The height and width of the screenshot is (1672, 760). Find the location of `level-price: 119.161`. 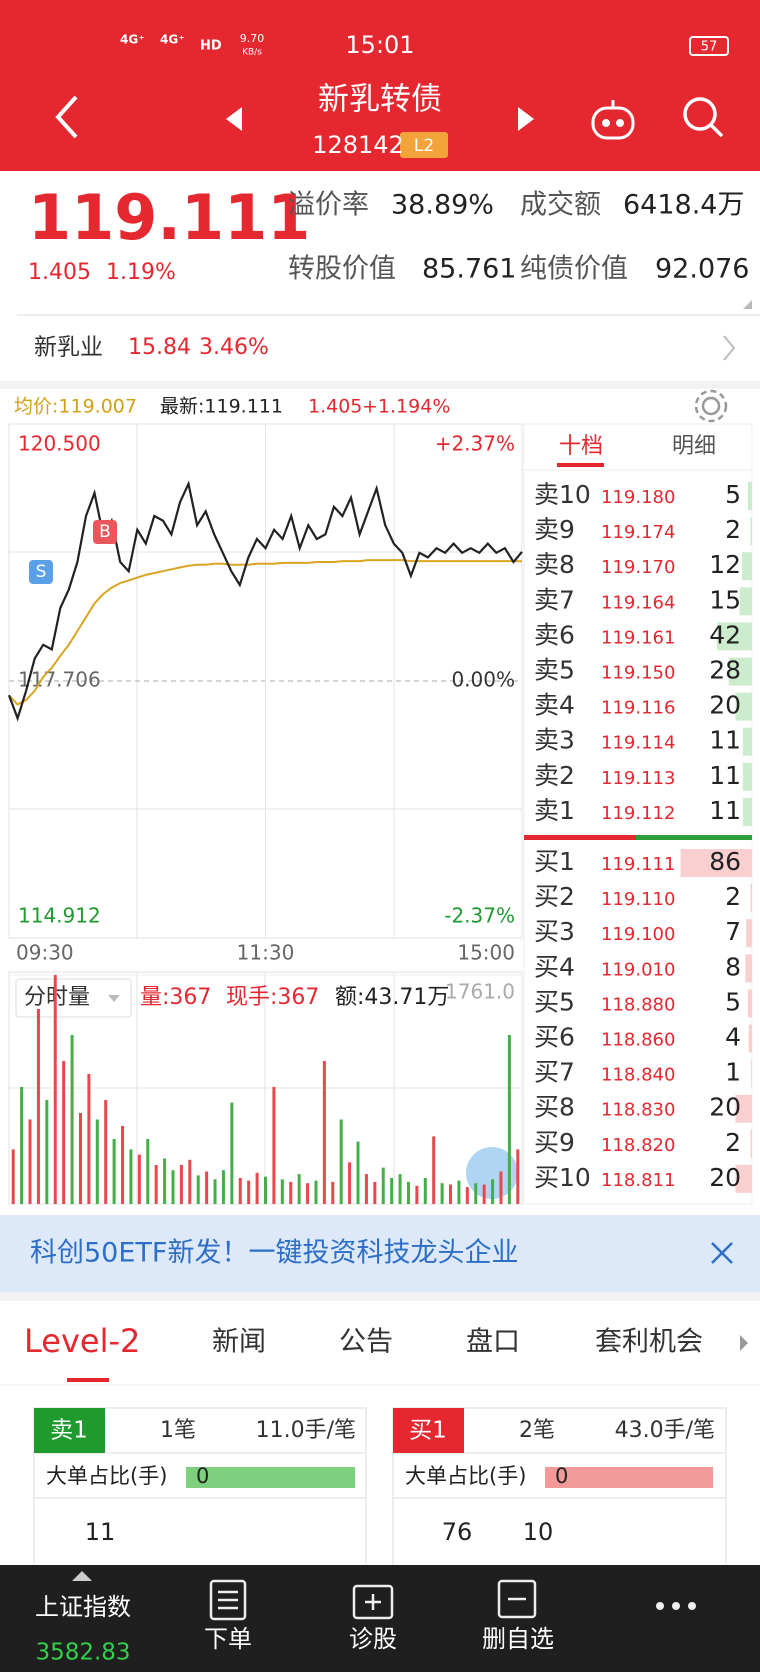

level-price: 119.161 is located at coordinates (638, 637).